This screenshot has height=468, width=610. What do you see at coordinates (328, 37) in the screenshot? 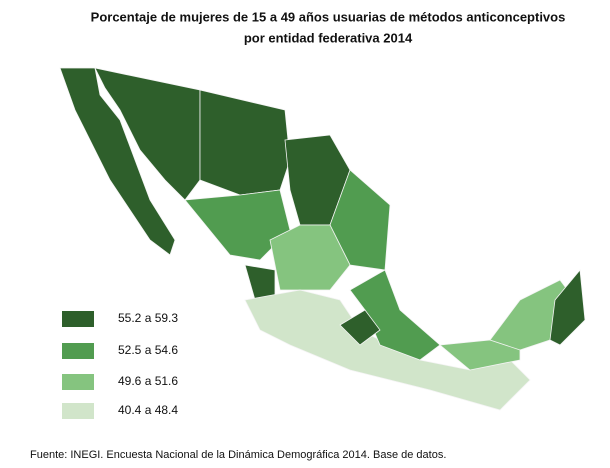
I see `title-line: por entidad federativa 2014` at bounding box center [328, 37].